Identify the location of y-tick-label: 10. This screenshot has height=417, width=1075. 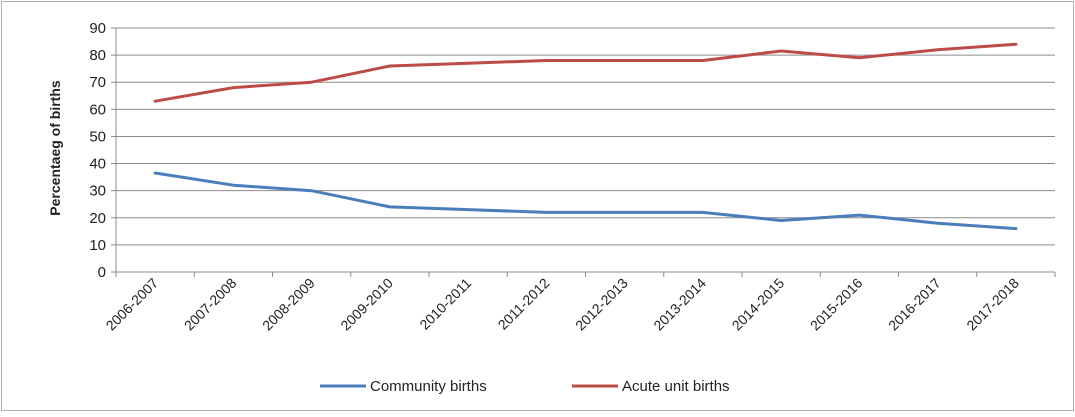
(97, 245).